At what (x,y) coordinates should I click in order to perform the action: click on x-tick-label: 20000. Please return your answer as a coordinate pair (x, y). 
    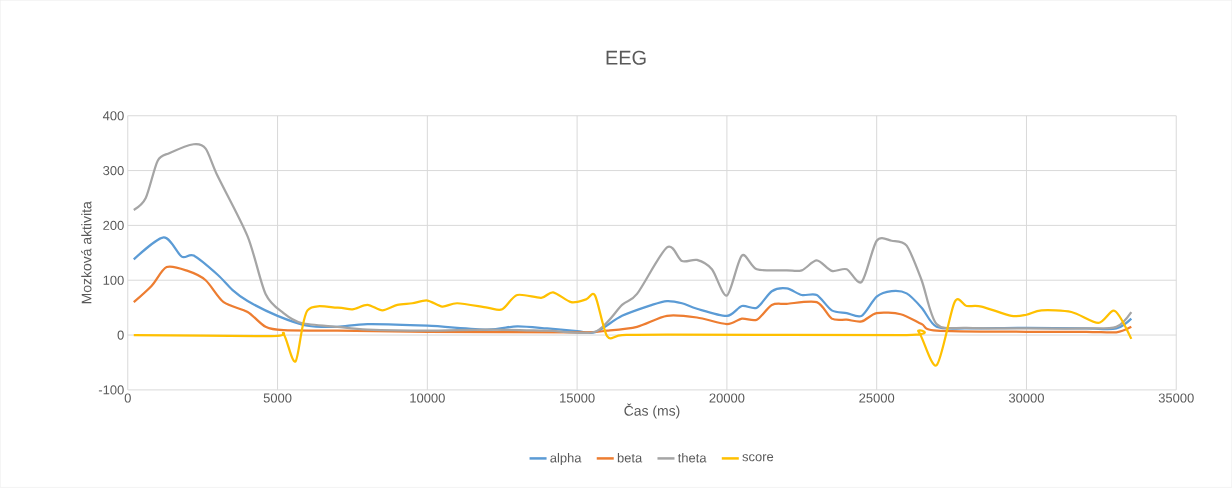
    Looking at the image, I should click on (727, 398).